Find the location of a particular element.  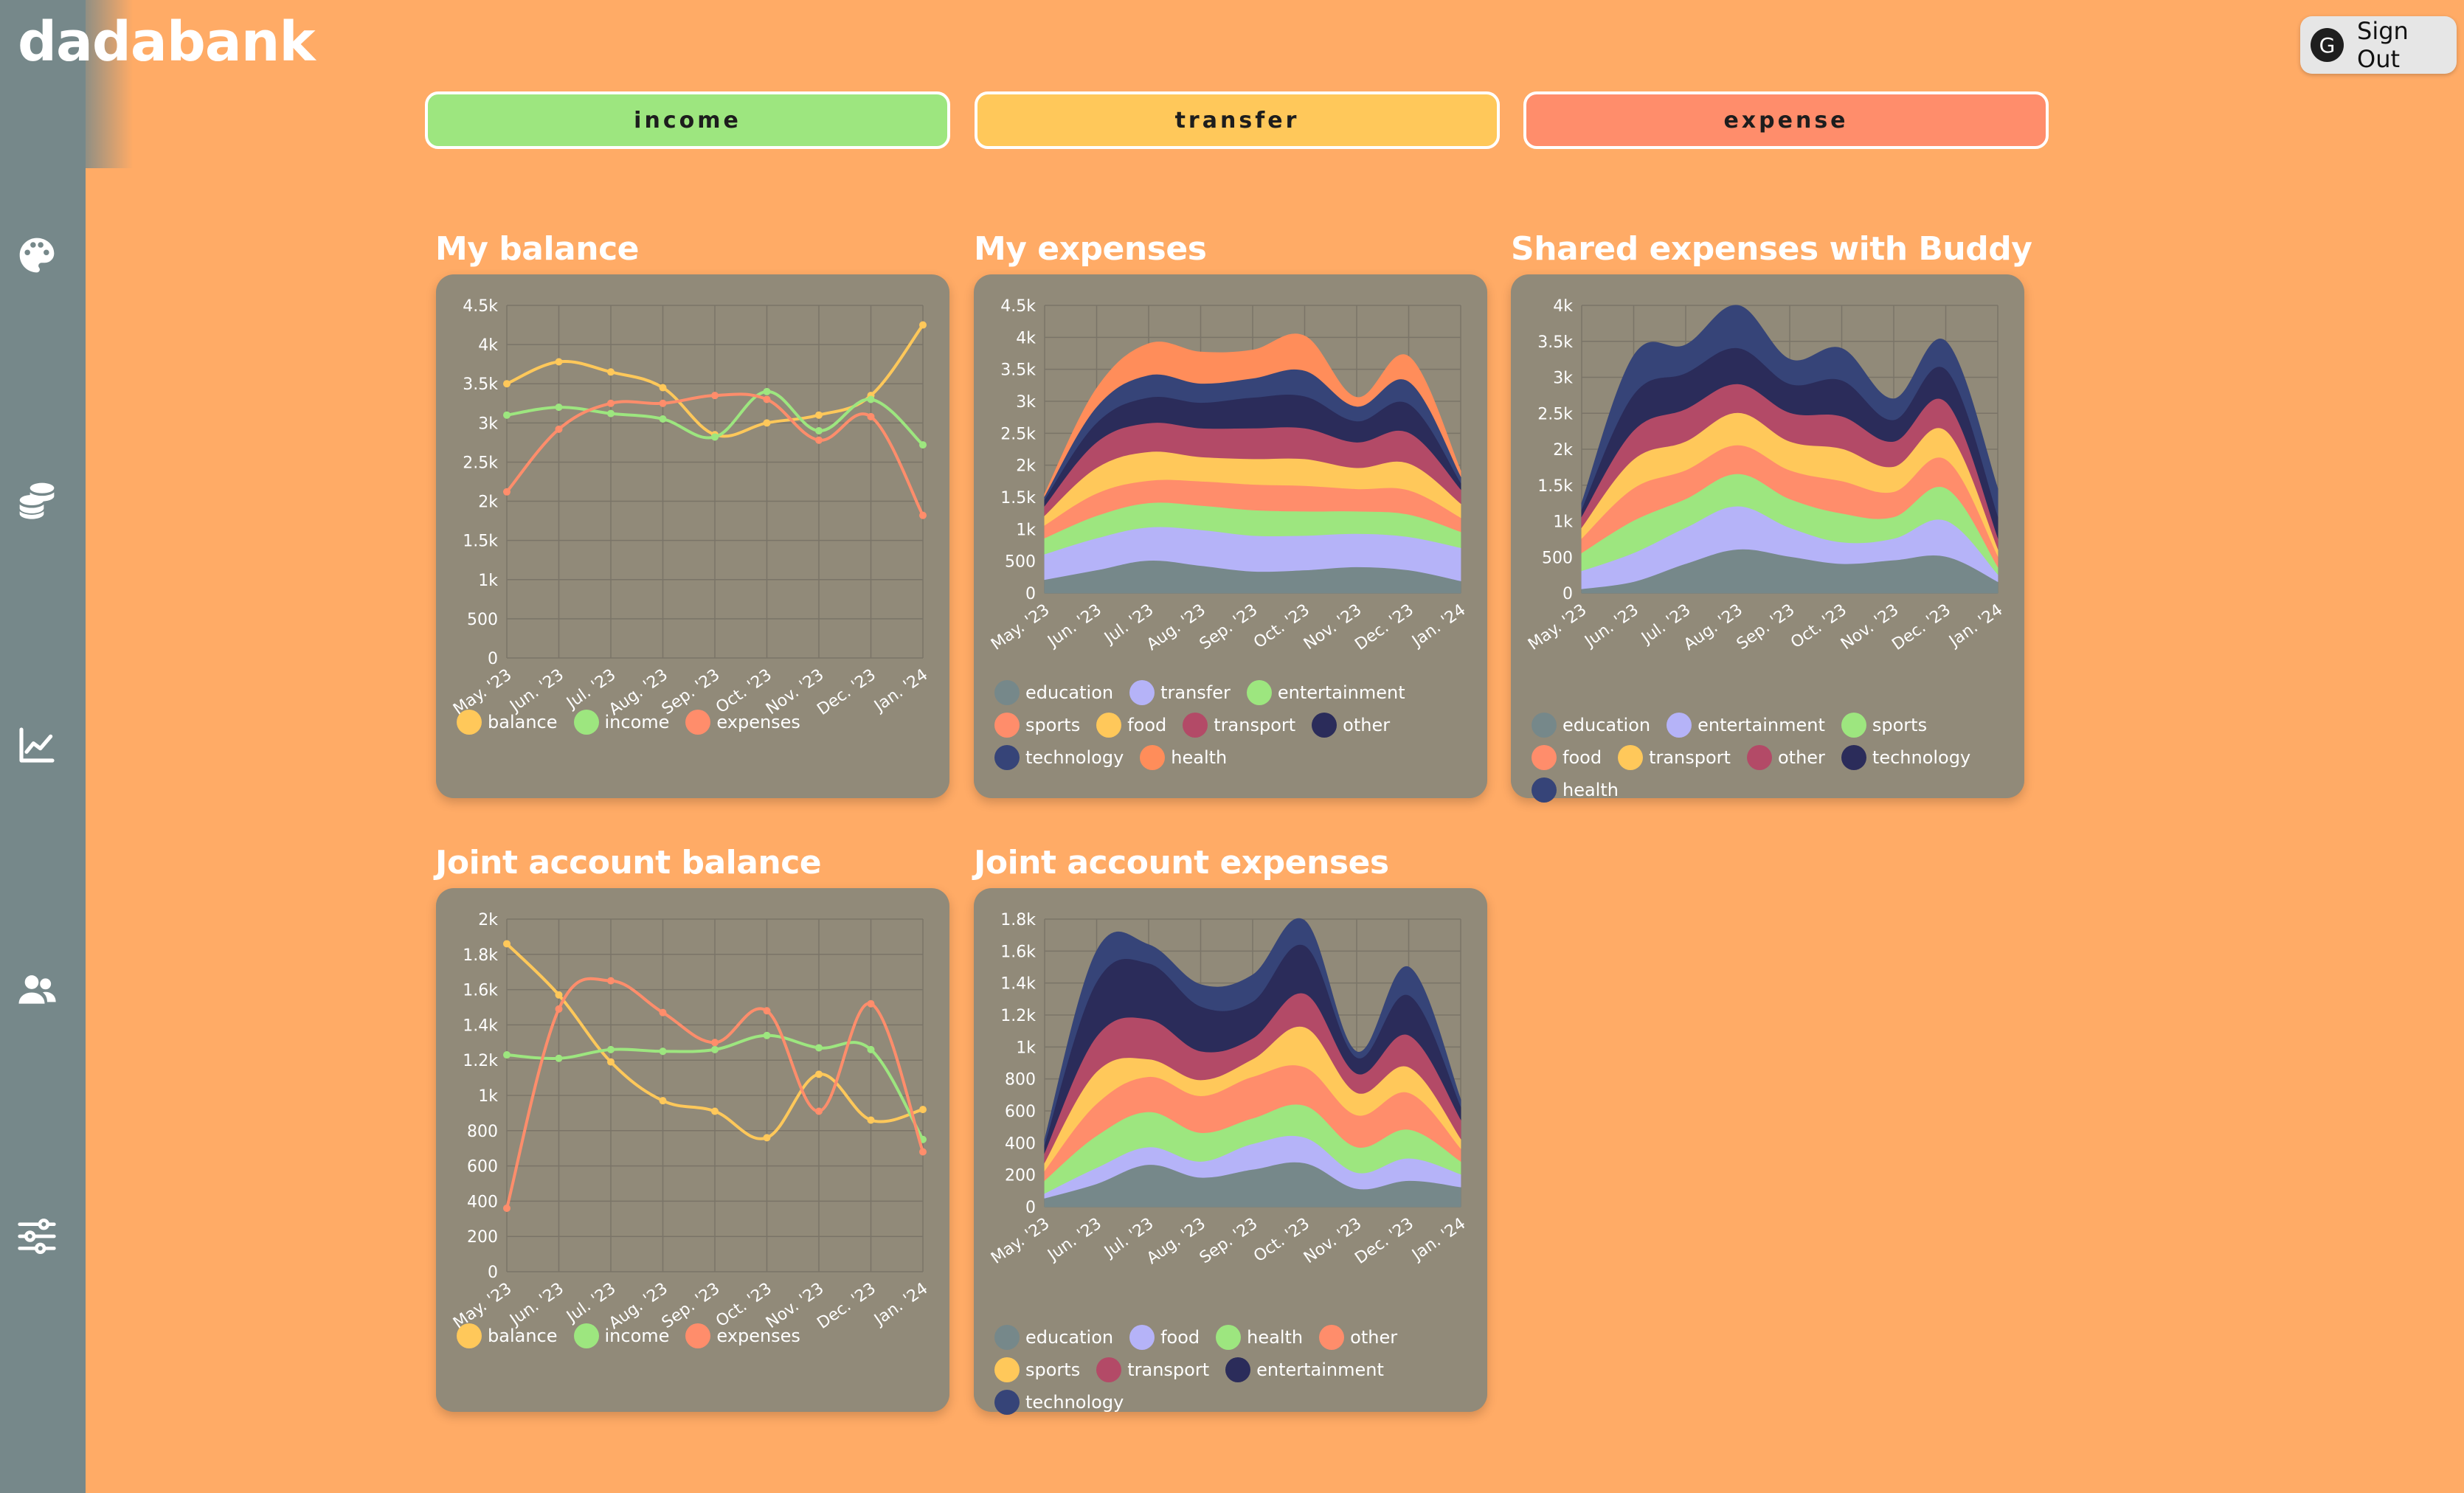

sign-out-button: G Sign Out is located at coordinates (2378, 45).